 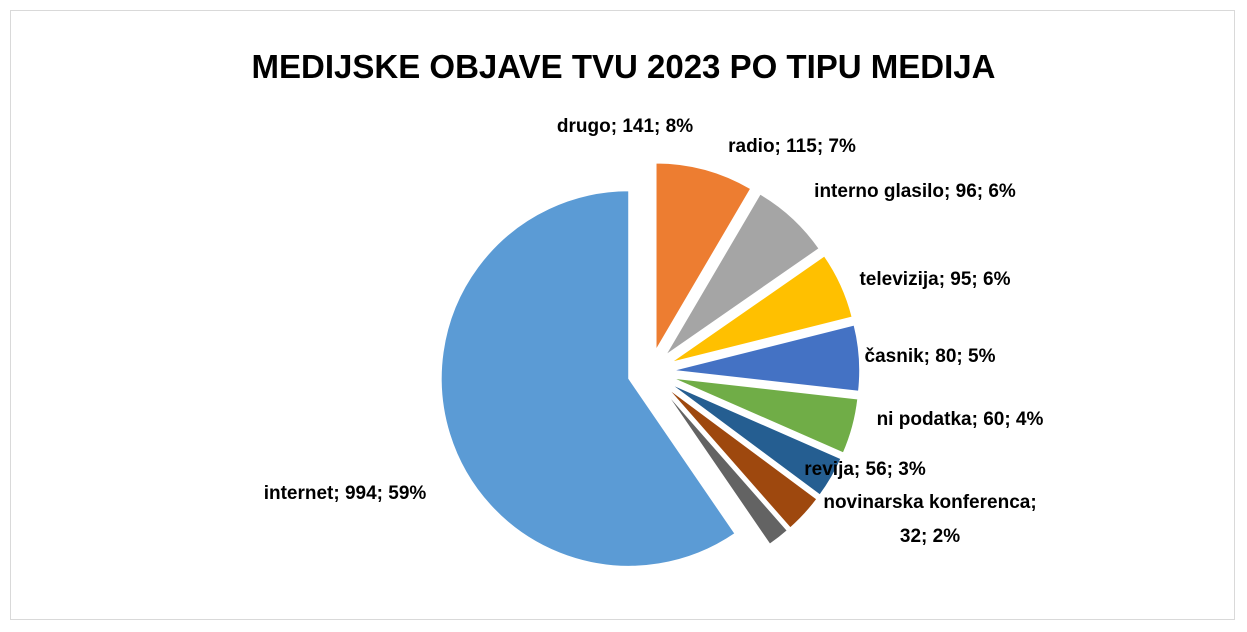 What do you see at coordinates (345, 493) in the screenshot?
I see `data-label: internet; 994; 59%` at bounding box center [345, 493].